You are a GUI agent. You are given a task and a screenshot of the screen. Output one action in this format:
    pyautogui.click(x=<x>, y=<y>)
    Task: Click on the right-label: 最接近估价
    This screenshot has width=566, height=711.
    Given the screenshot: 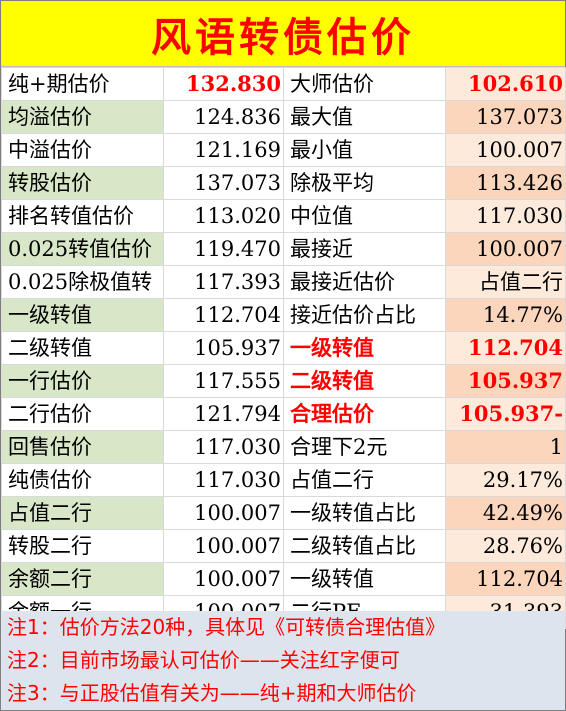 What is the action you would take?
    pyautogui.click(x=364, y=282)
    